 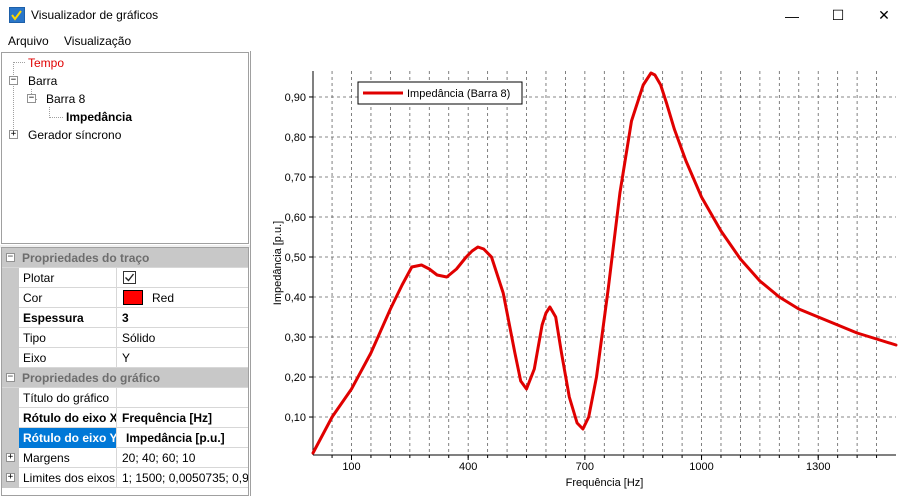 I want to click on color-value: Red, so click(x=163, y=298).